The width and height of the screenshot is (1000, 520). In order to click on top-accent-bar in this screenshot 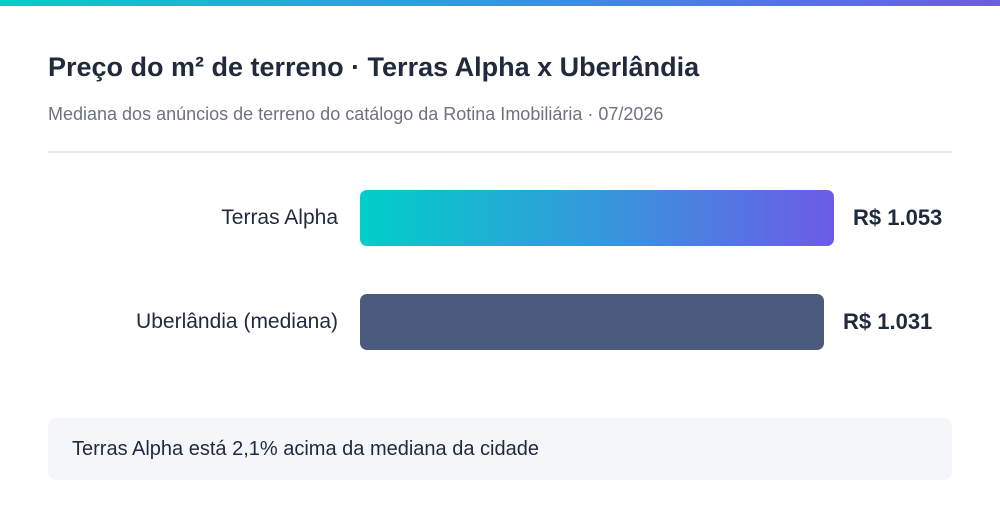, I will do `click(500, 3)`.